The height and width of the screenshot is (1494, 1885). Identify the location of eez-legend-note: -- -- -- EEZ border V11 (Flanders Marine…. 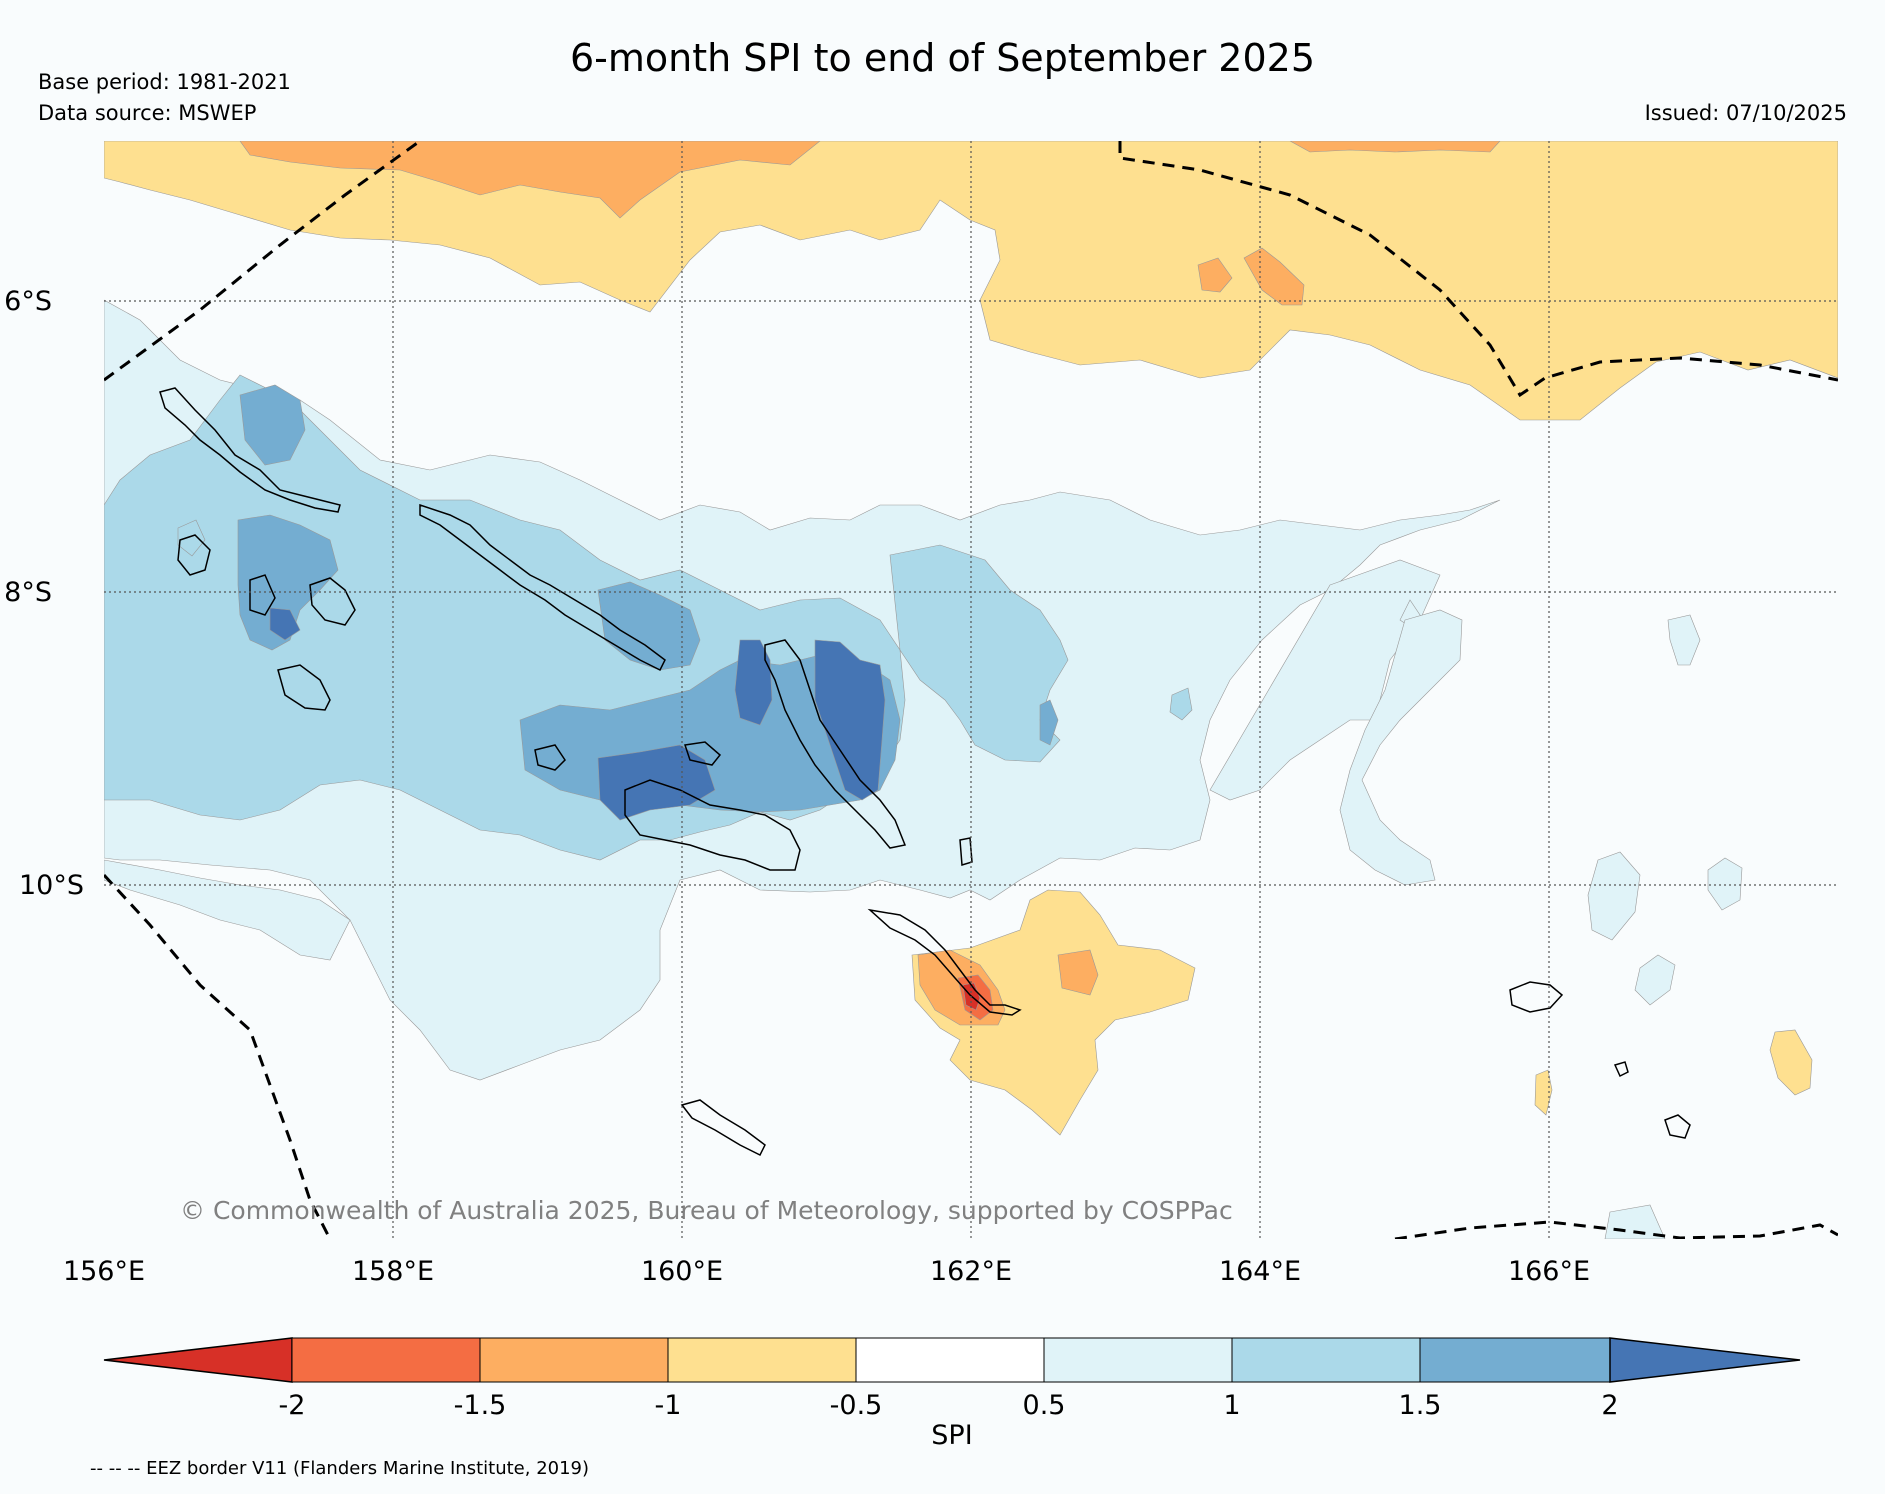
(340, 1468).